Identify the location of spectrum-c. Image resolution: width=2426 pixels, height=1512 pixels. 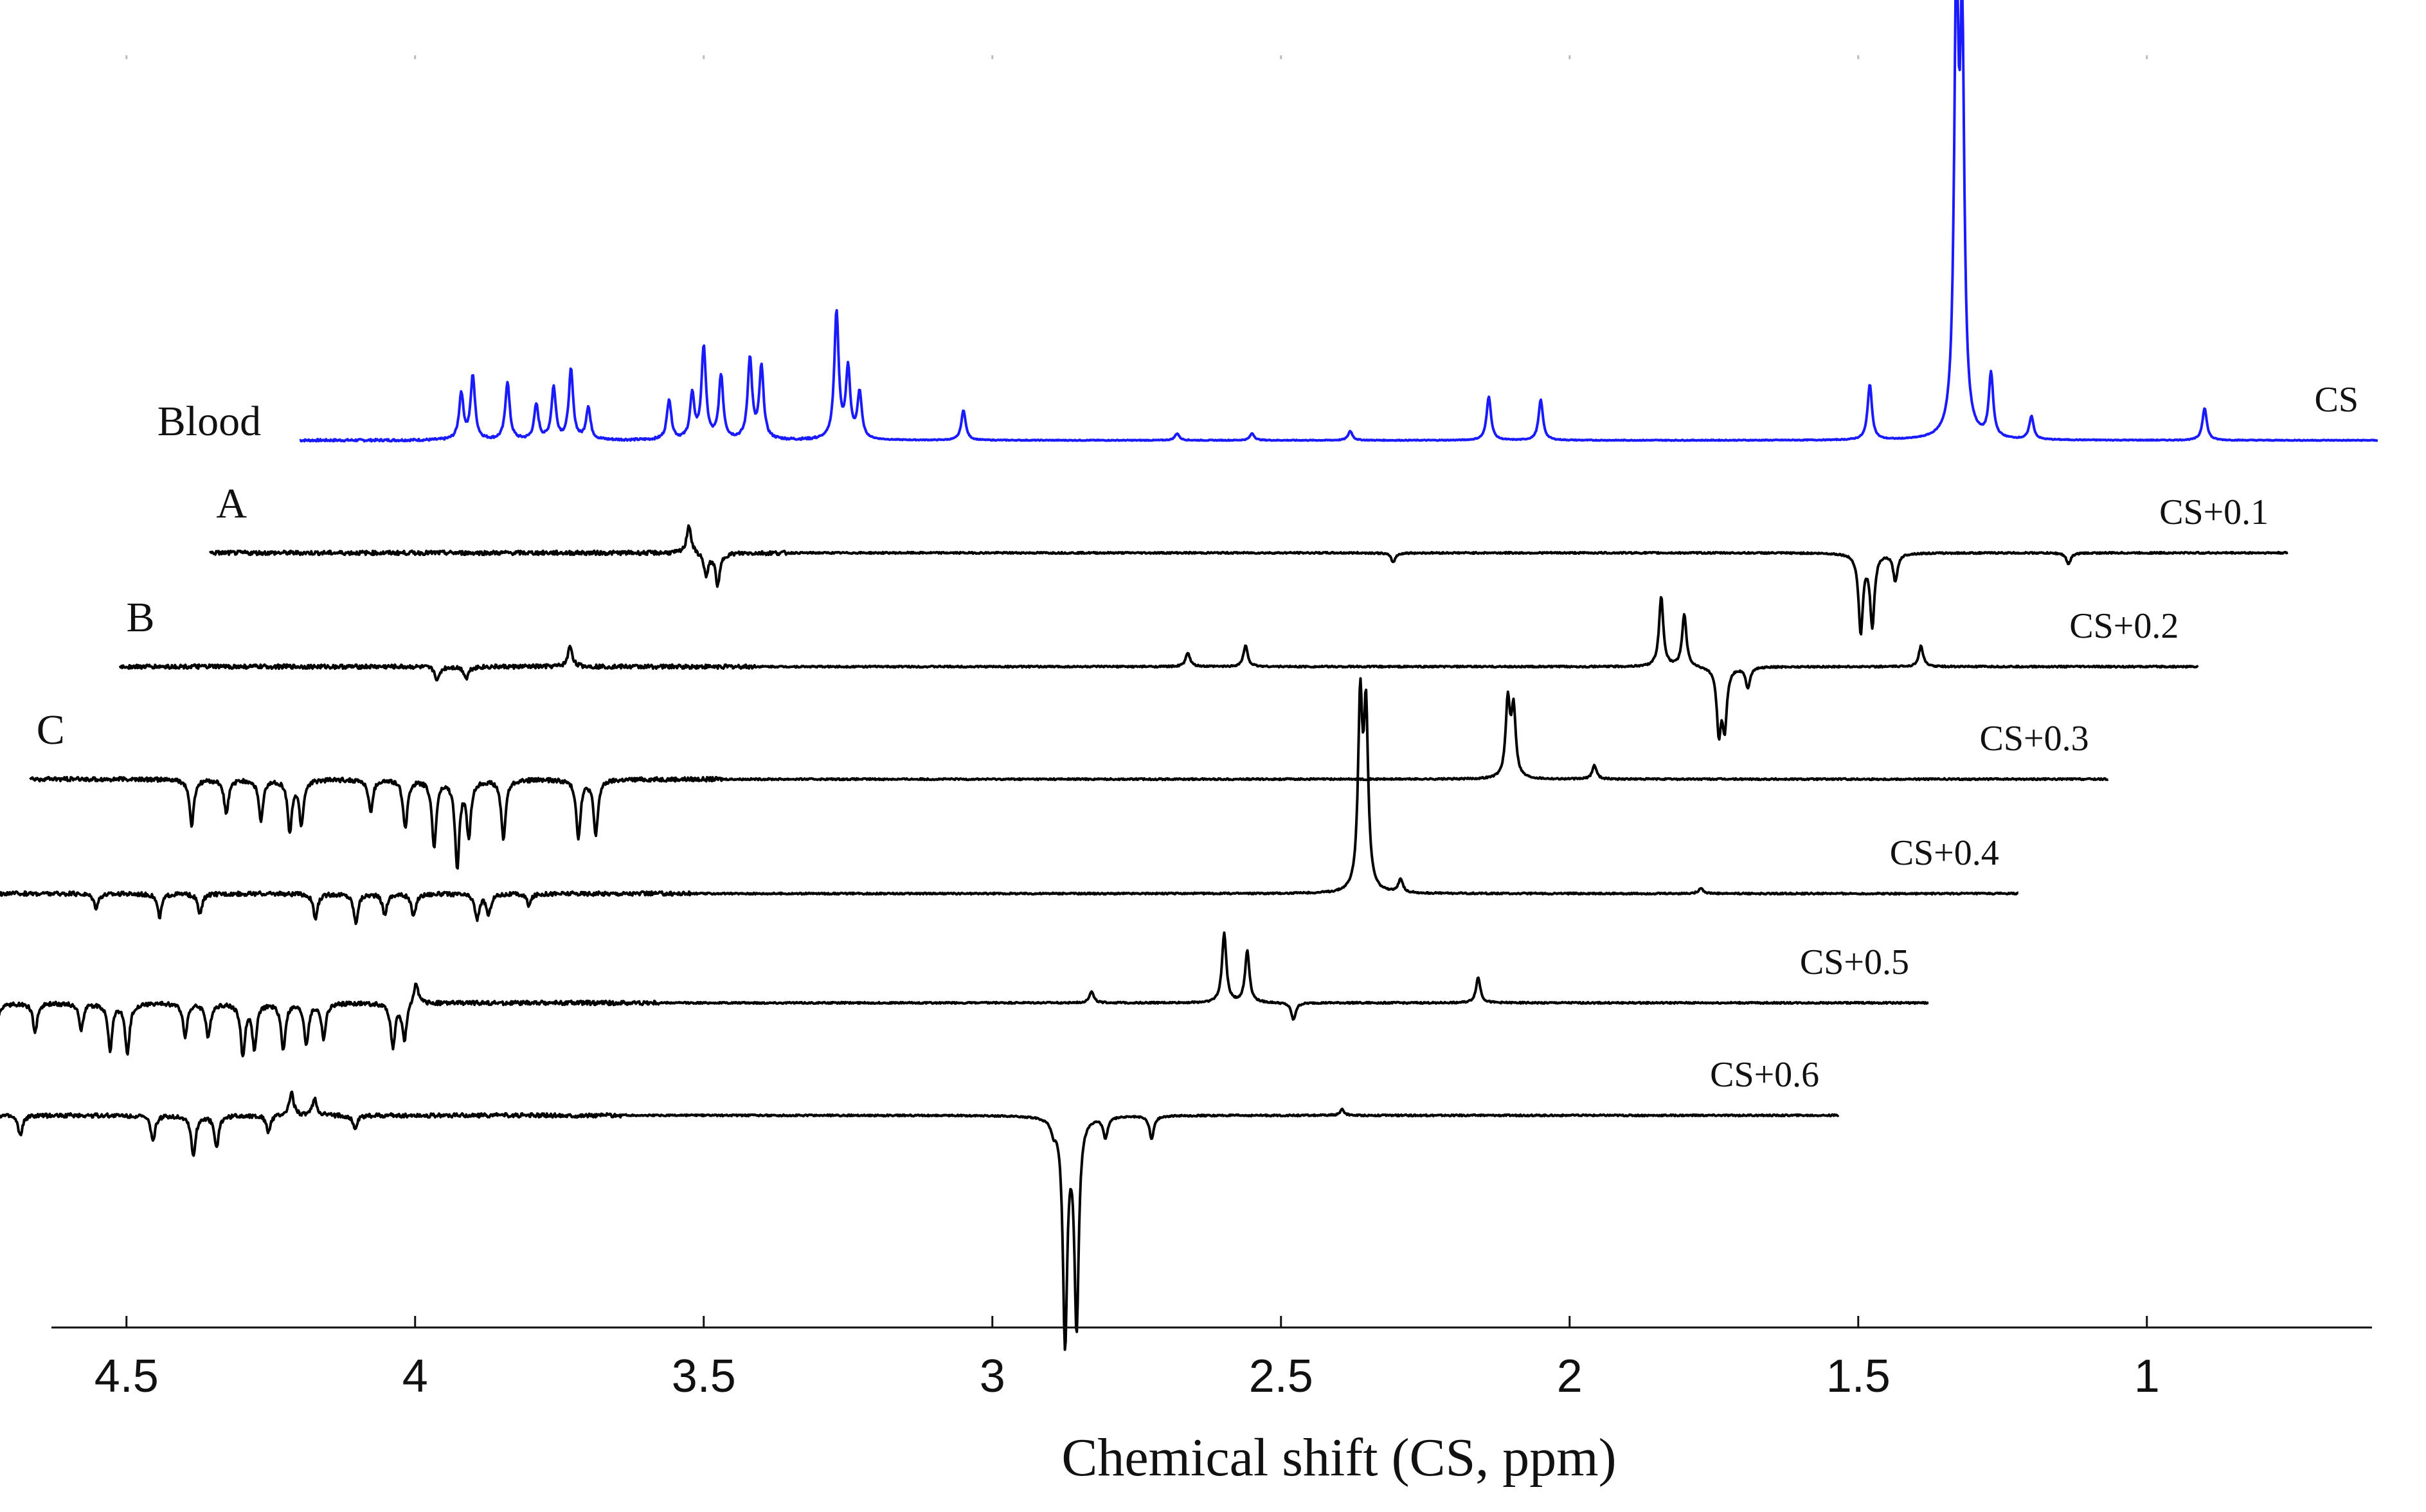
(1069, 780).